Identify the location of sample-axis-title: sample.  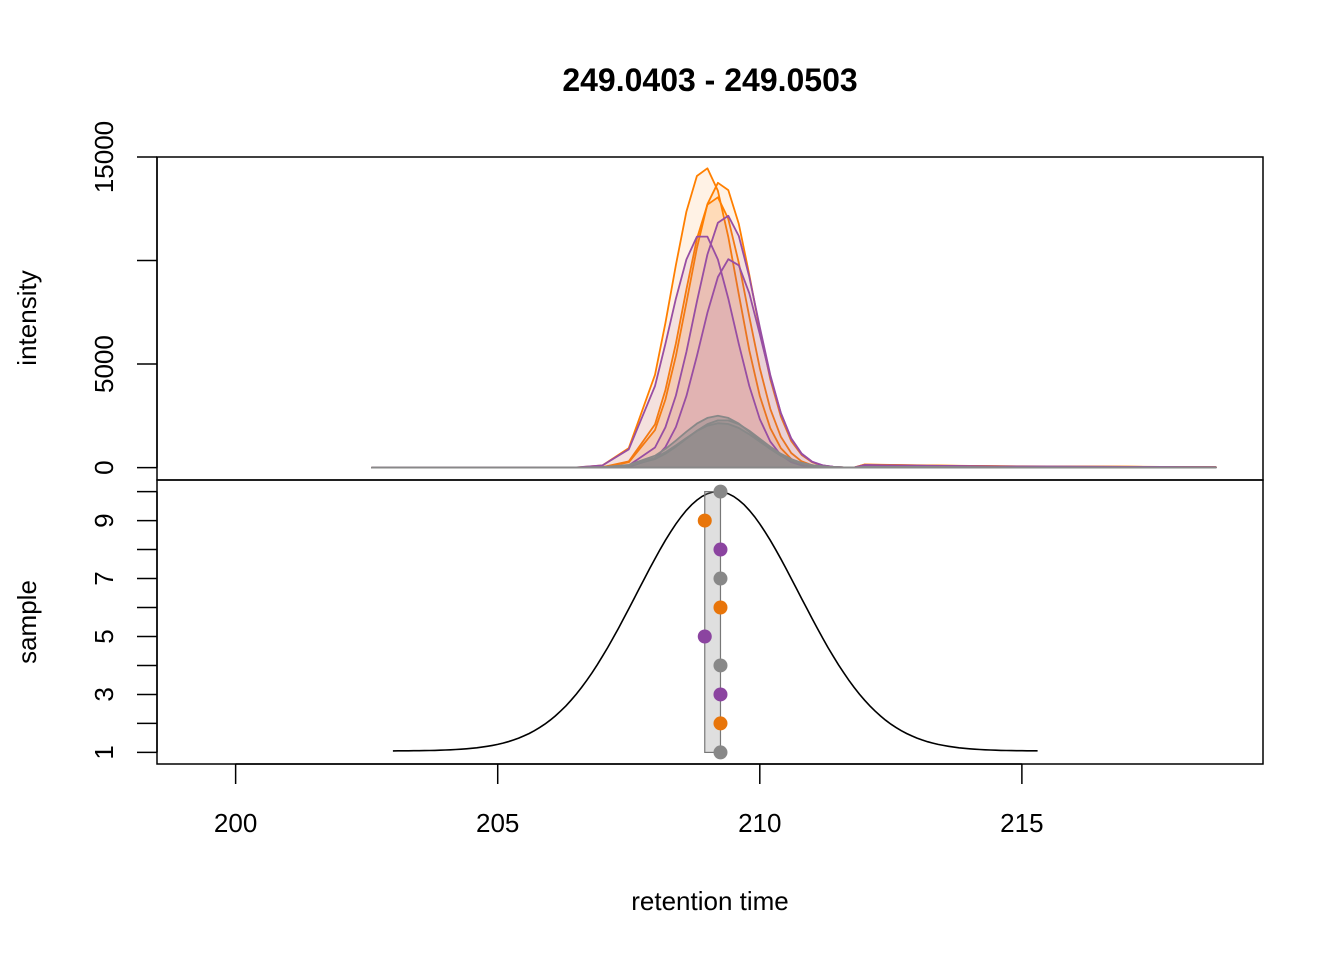
(27, 622).